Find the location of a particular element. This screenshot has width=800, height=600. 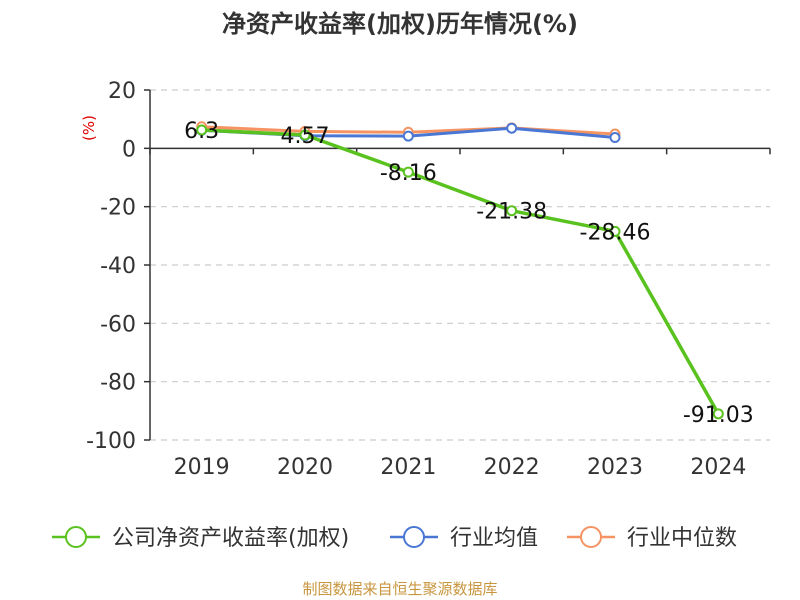

x-tick-label: 2023 is located at coordinates (615, 467).